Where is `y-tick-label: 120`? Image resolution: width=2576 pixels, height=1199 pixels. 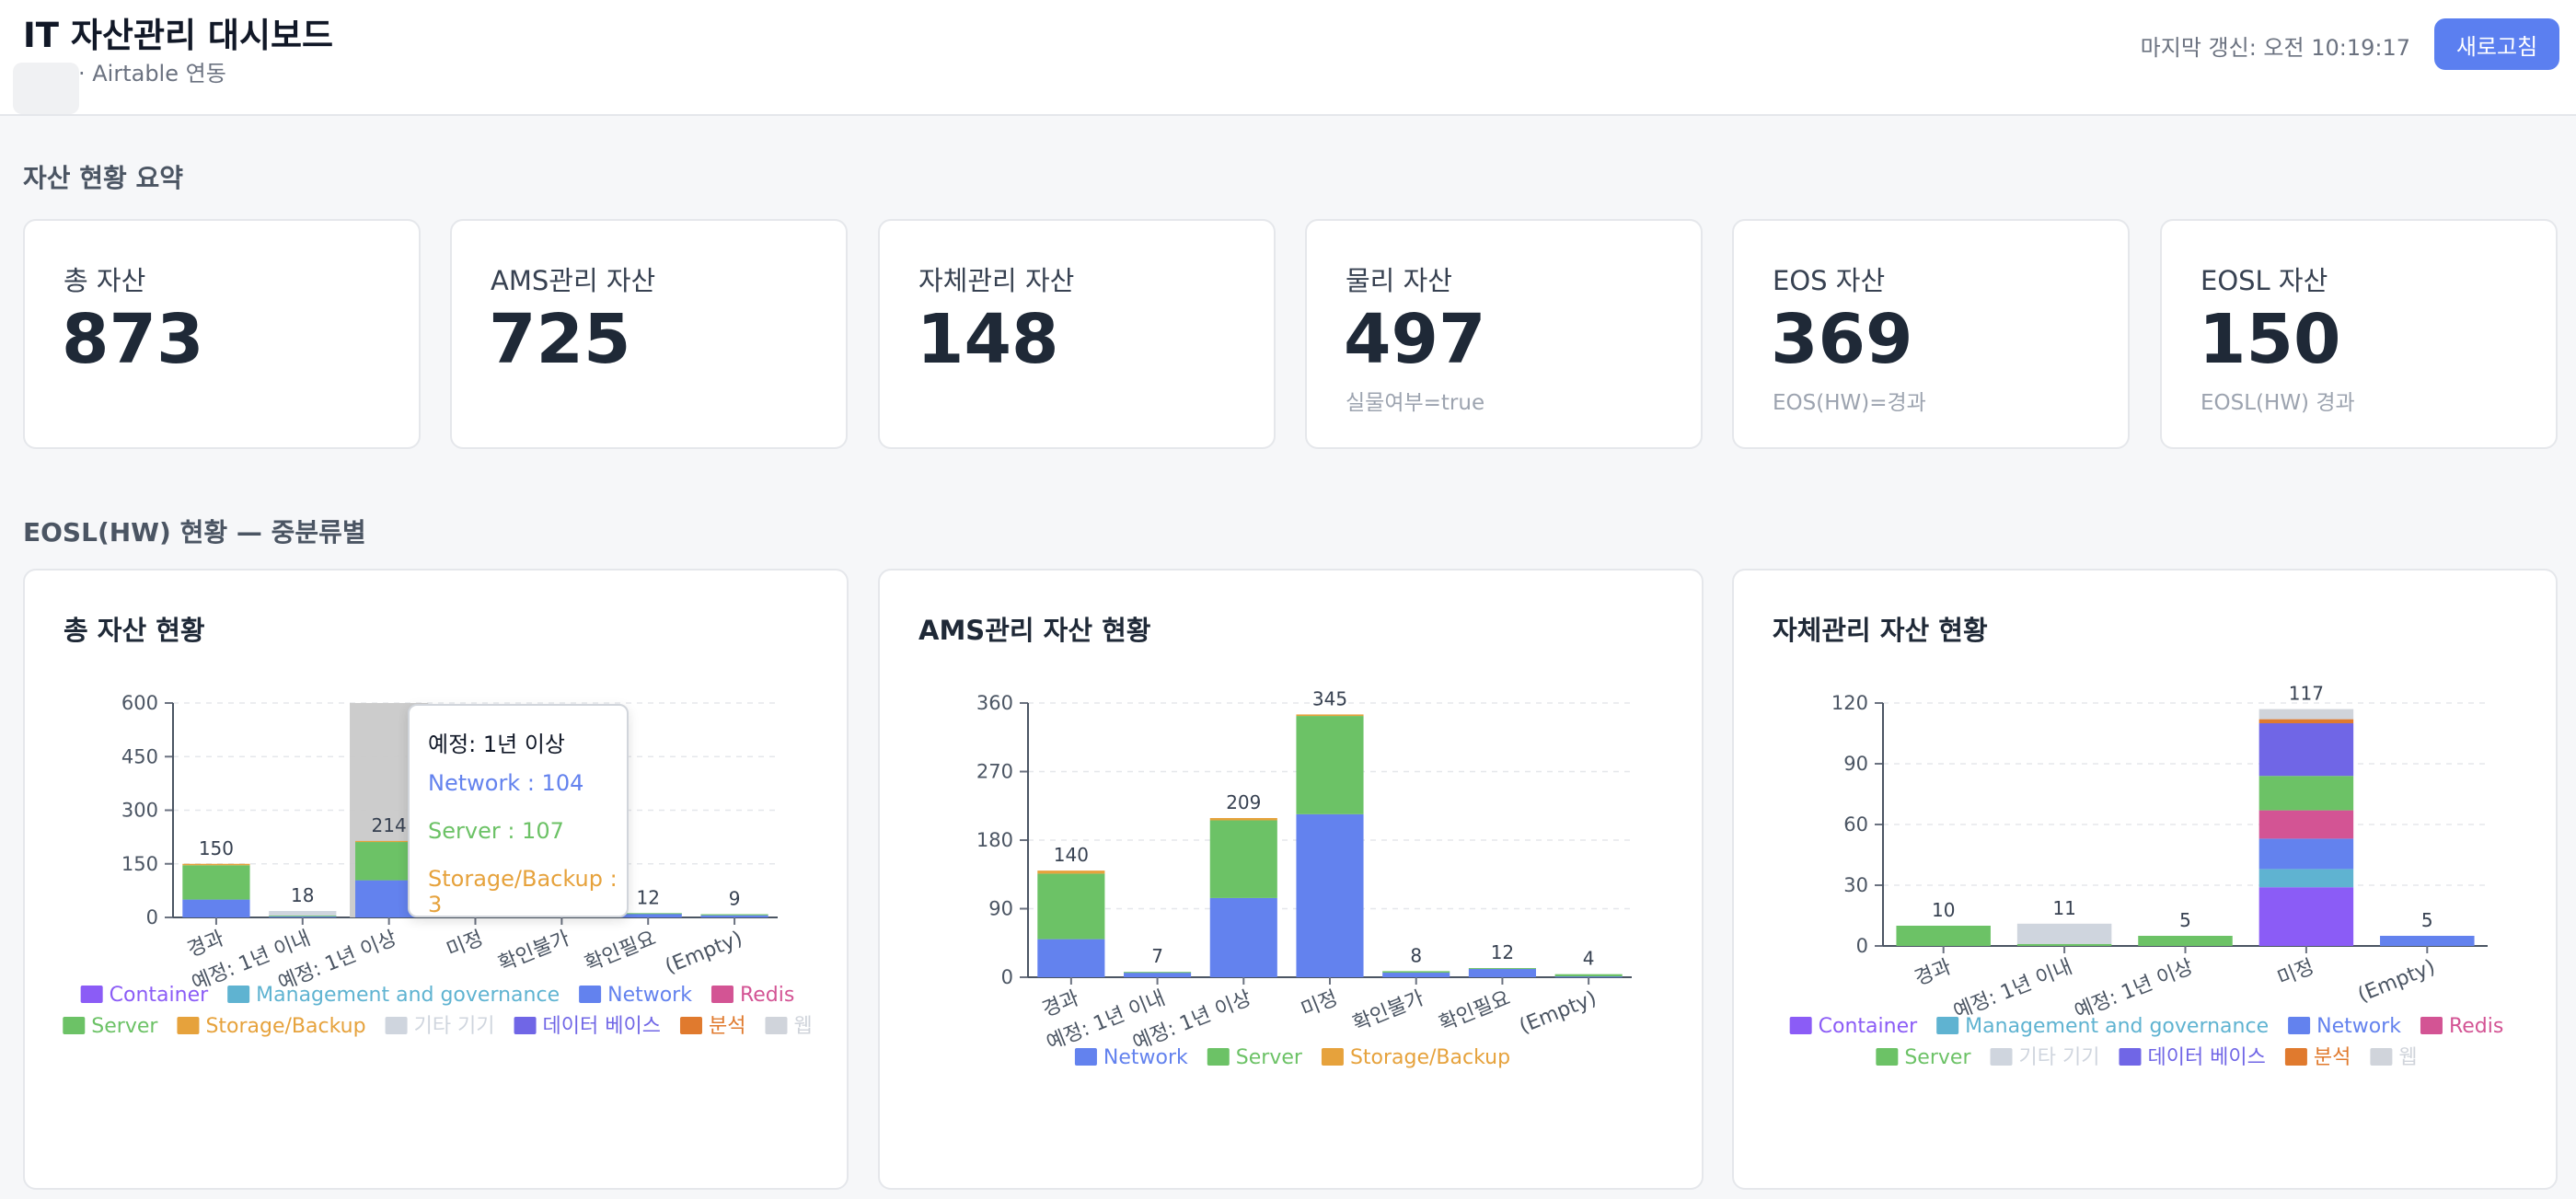 y-tick-label: 120 is located at coordinates (1850, 703).